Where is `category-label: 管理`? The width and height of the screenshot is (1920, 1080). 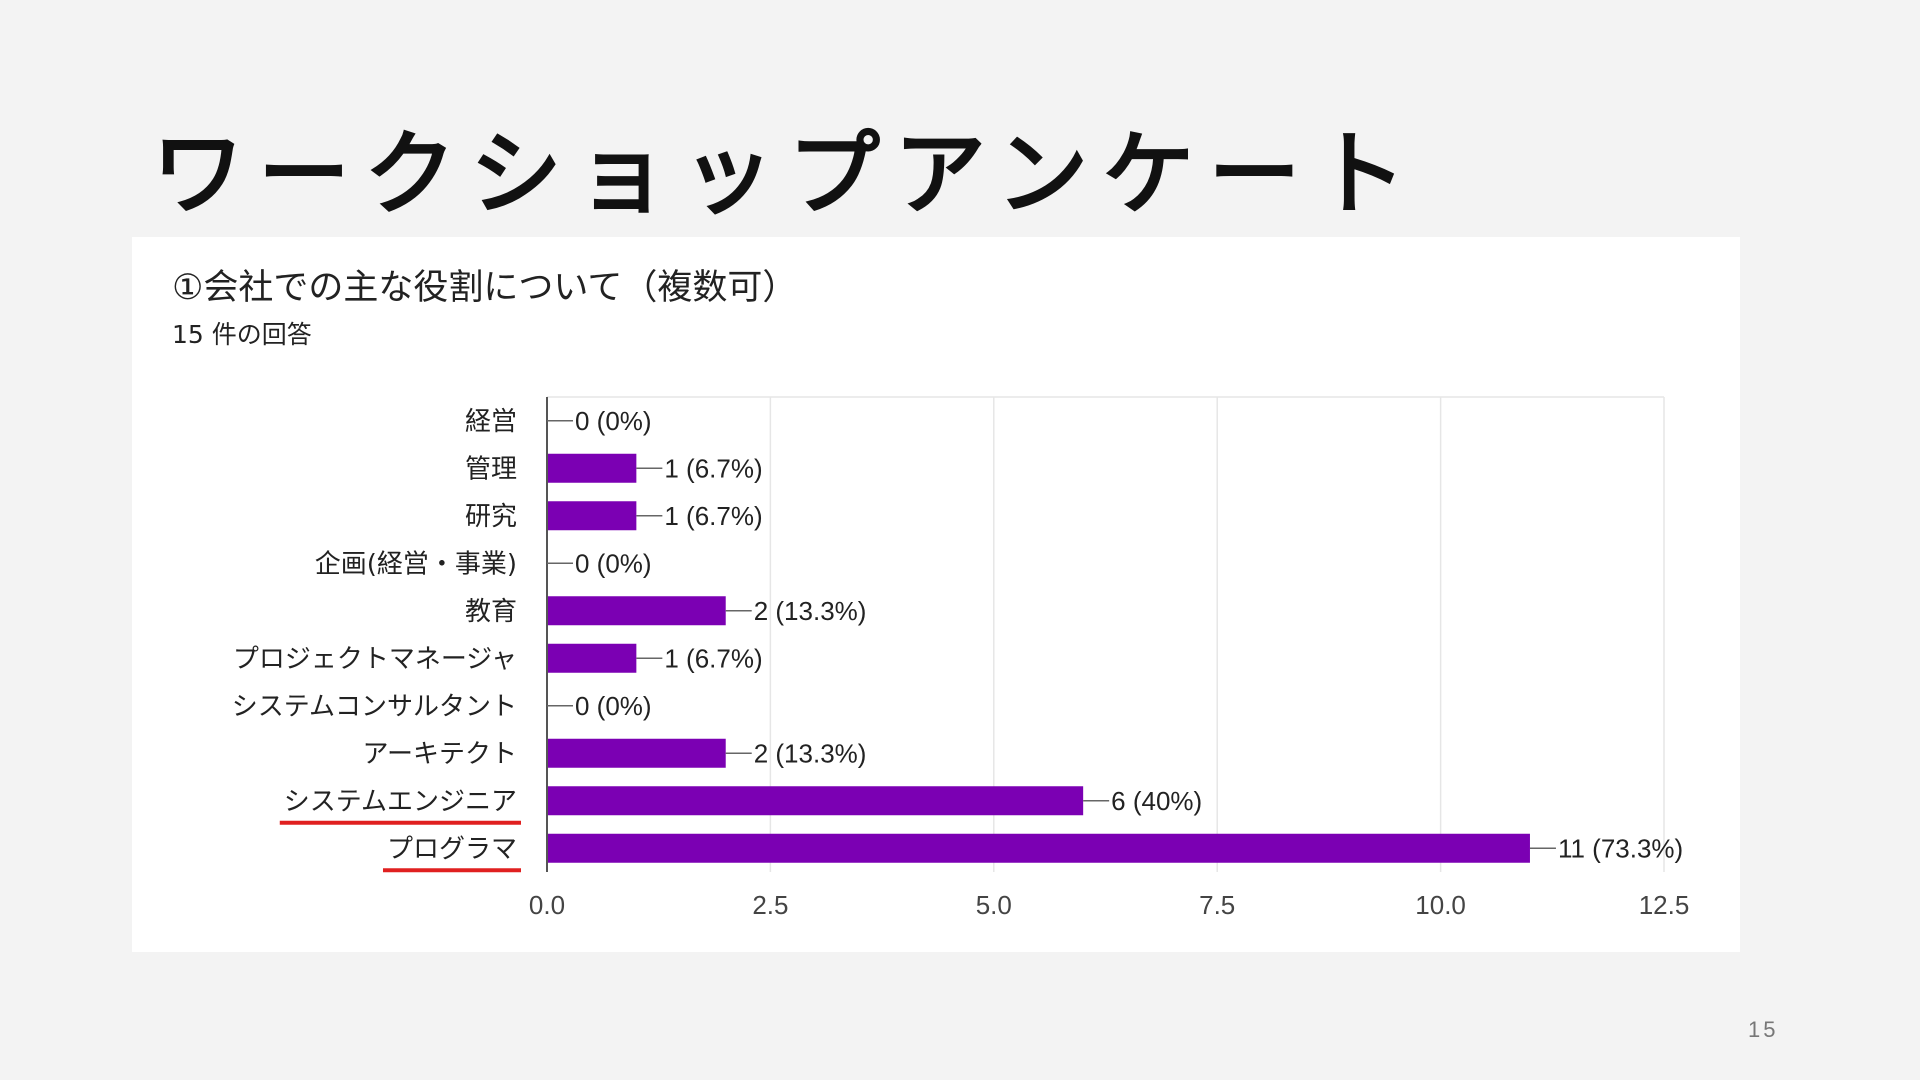
category-label: 管理 is located at coordinates (491, 469).